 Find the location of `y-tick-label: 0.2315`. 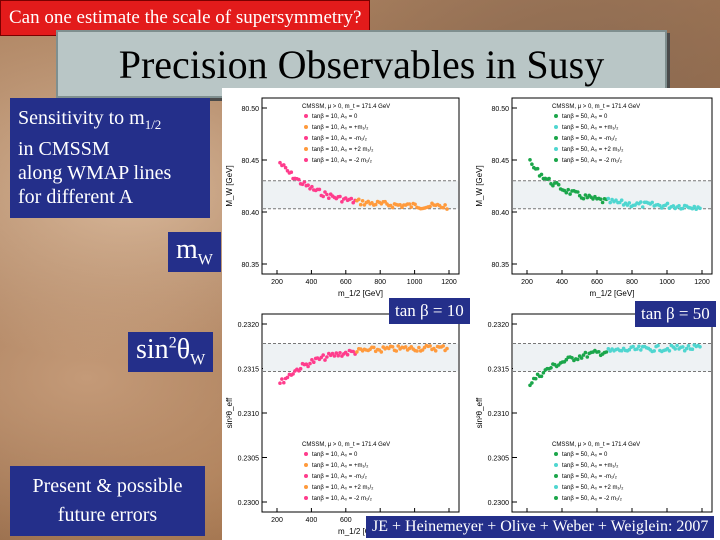

y-tick-label: 0.2315 is located at coordinates (249, 370).